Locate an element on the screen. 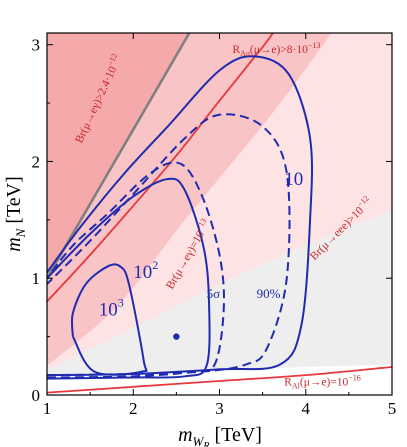 This screenshot has height=447, width=407. annotation-ann-ral: RAl(μ→e)=10−16 is located at coordinates (322, 382).